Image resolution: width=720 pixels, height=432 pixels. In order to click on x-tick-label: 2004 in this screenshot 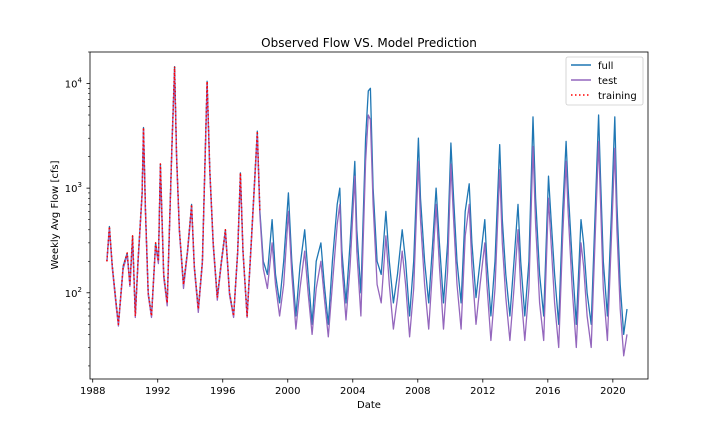, I will do `click(352, 391)`.